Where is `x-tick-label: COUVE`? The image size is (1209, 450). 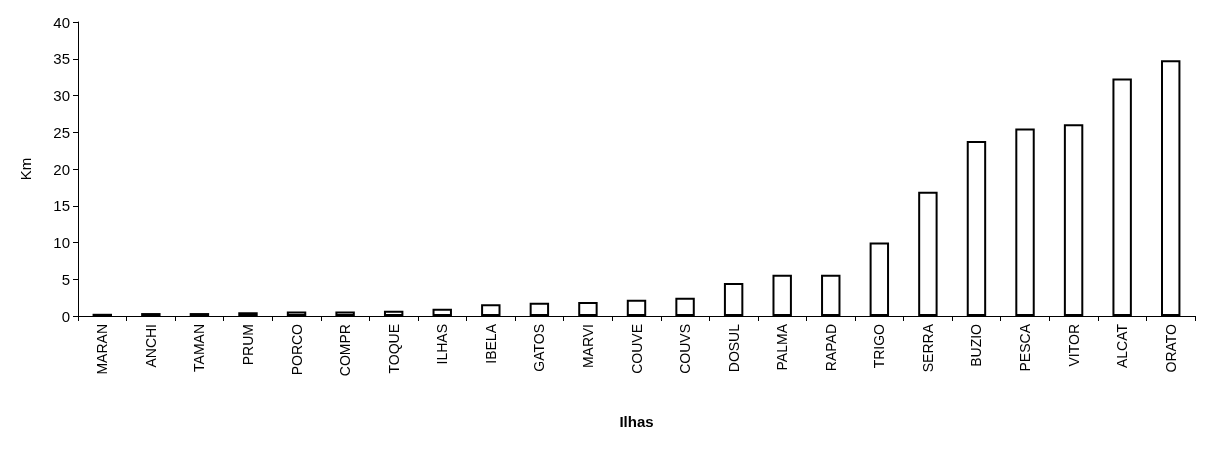
x-tick-label: COUVE is located at coordinates (636, 349).